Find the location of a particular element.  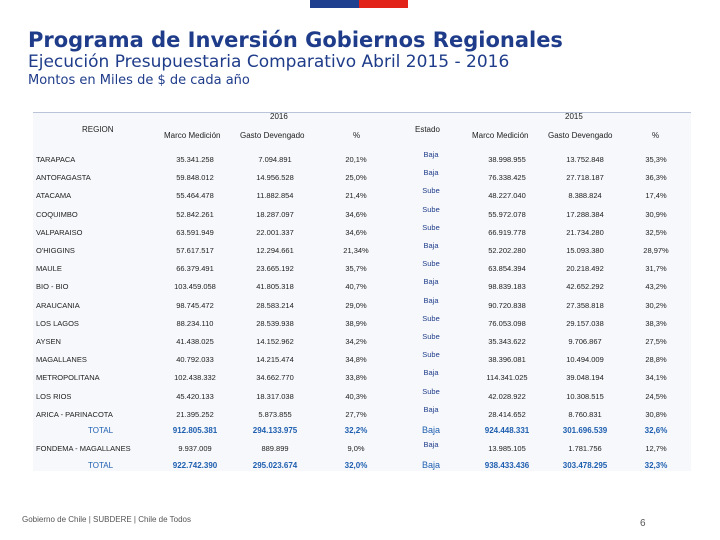

p15-value: 17,4% is located at coordinates (656, 196).